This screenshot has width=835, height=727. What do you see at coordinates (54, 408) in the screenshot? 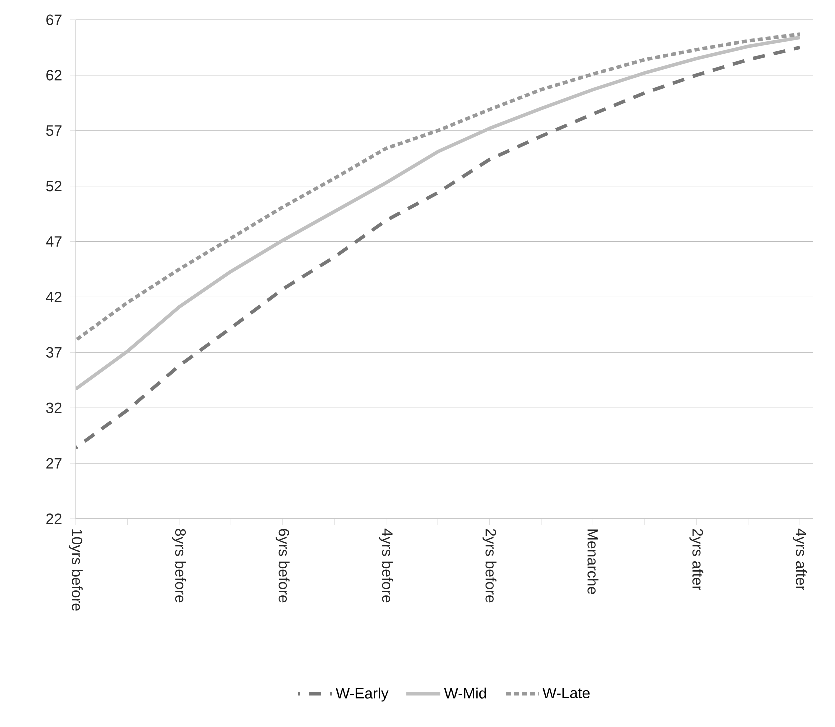
I see `y-tick-label: 32` at bounding box center [54, 408].